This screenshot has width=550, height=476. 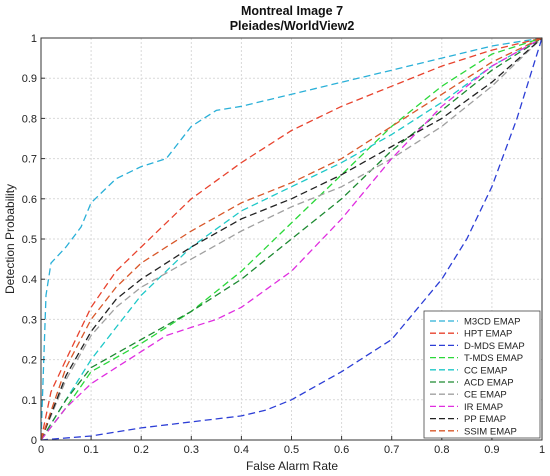 What do you see at coordinates (488, 334) in the screenshot?
I see `legend-label: HPT EMAP` at bounding box center [488, 334].